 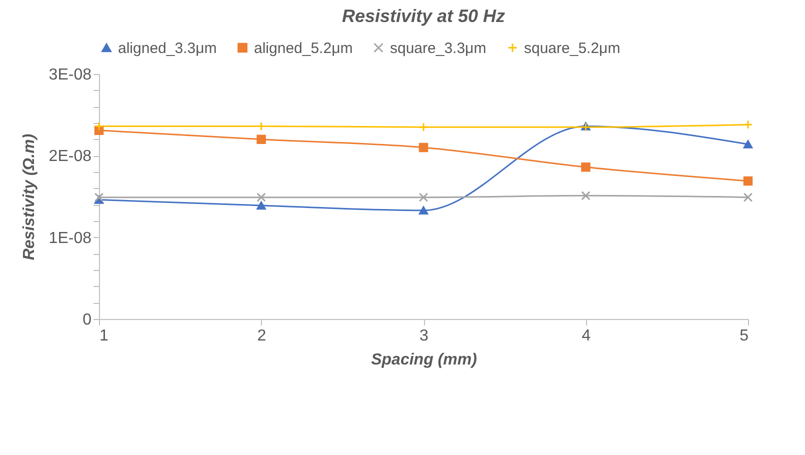 I want to click on x-tick-label: 4, so click(x=586, y=336).